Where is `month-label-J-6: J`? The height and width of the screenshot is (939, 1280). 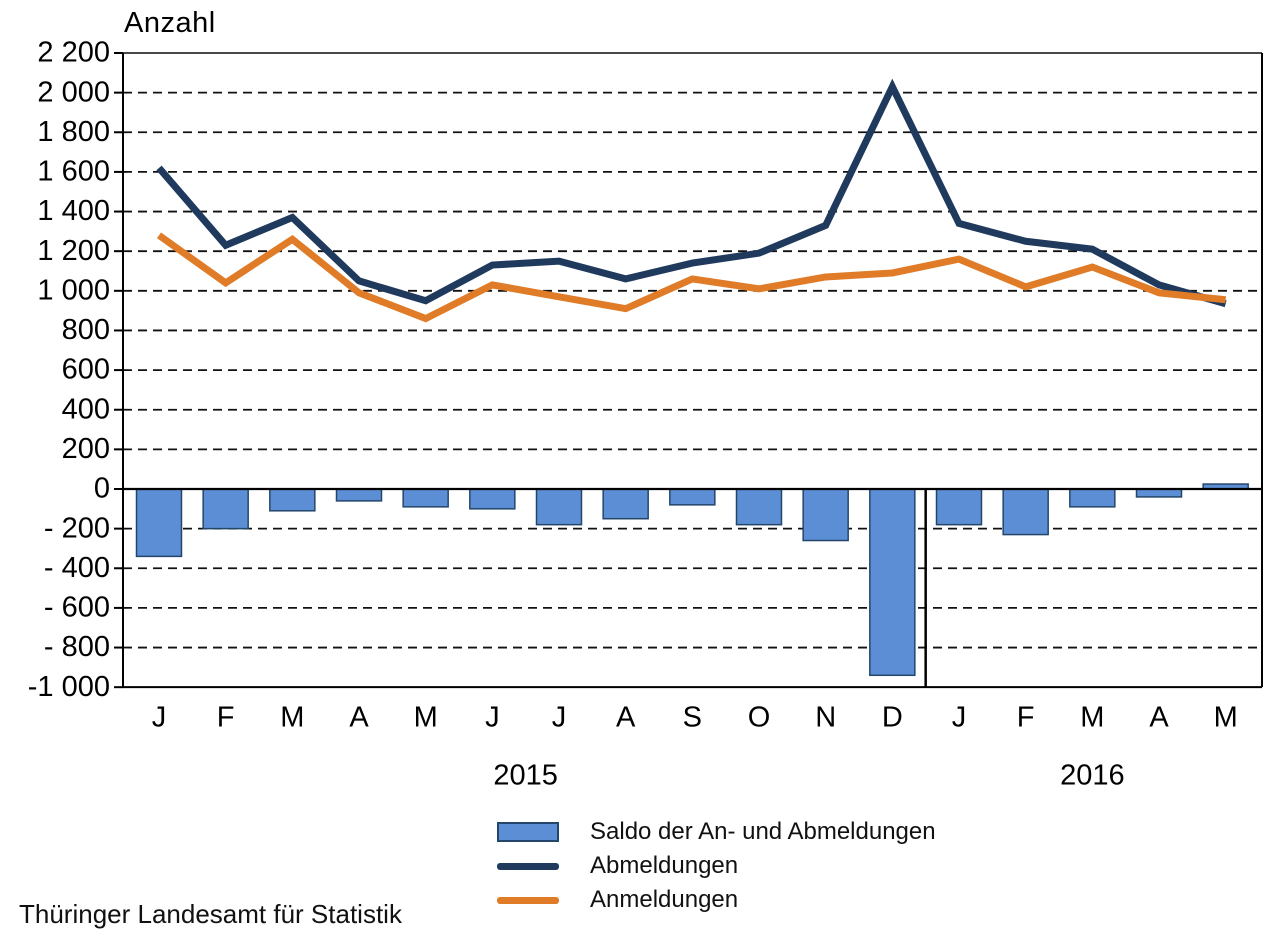
month-label-J-6: J is located at coordinates (559, 718).